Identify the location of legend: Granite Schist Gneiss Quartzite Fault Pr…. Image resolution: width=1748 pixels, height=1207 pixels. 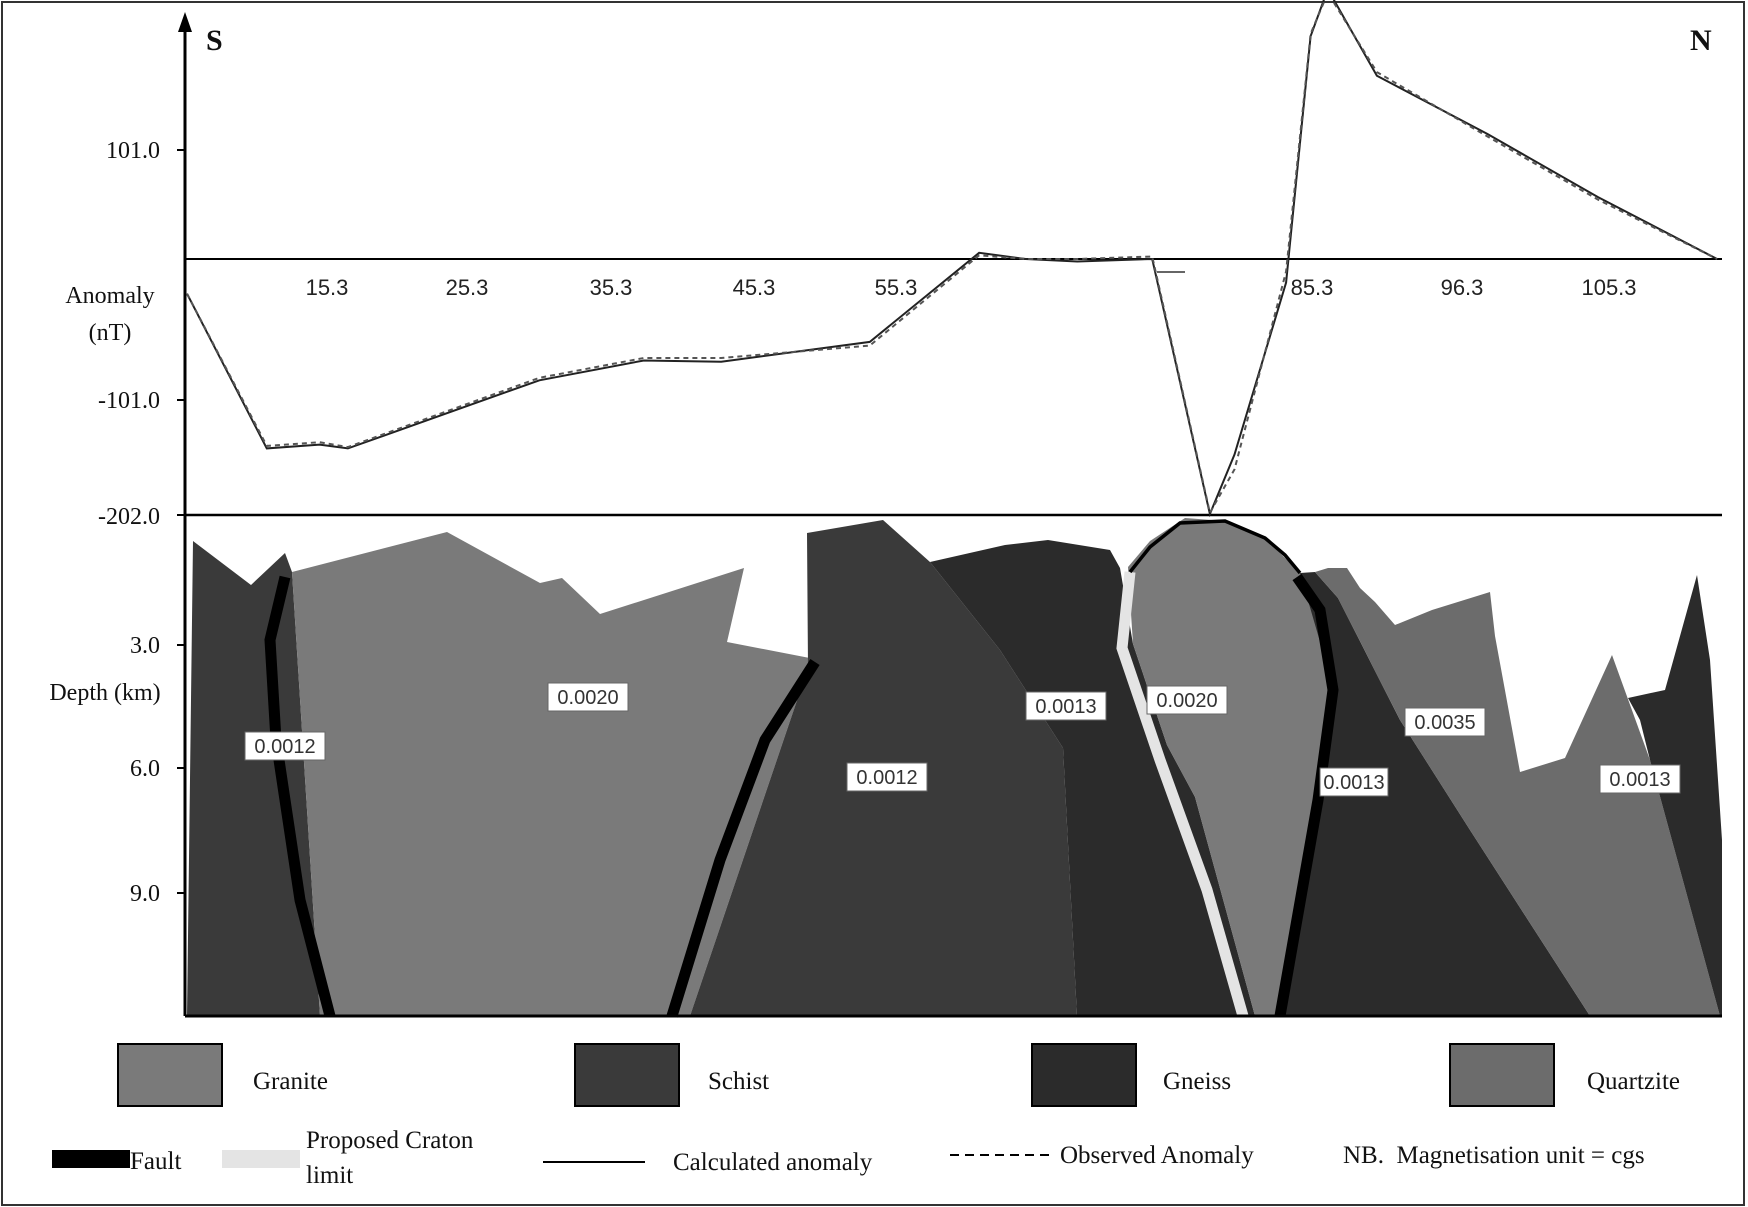
(866, 1116).